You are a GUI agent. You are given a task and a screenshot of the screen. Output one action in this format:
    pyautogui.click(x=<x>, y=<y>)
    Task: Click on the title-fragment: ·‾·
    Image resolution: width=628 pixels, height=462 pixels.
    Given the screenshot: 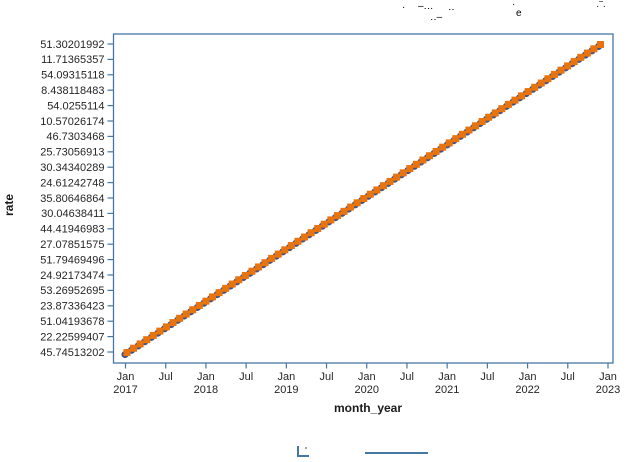 What is the action you would take?
    pyautogui.click(x=601, y=6)
    